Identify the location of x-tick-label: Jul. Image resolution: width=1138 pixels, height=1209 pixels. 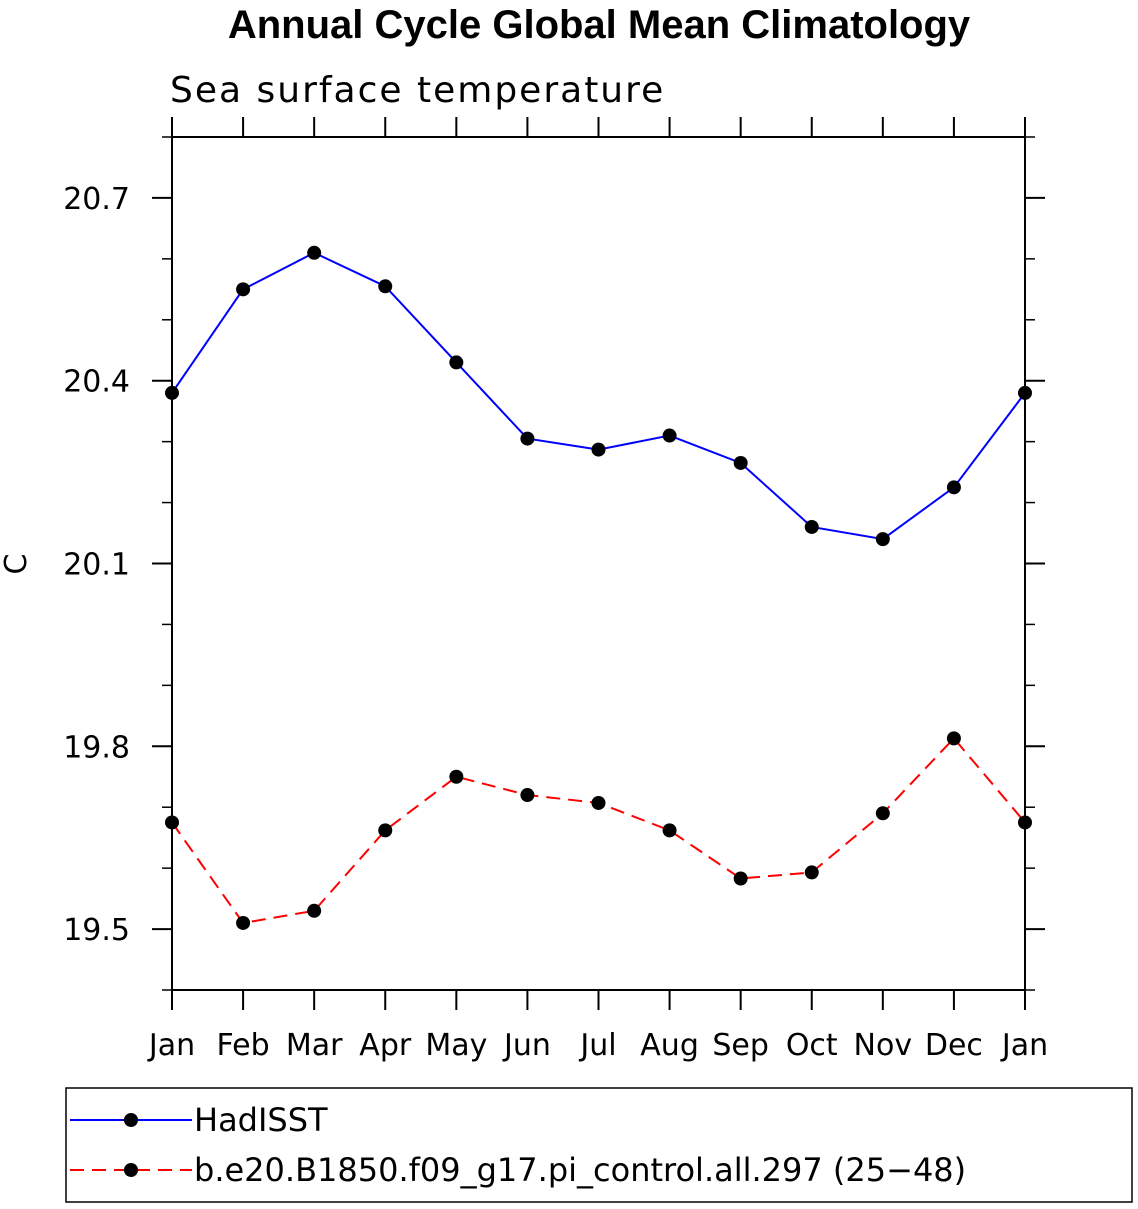
(597, 1045).